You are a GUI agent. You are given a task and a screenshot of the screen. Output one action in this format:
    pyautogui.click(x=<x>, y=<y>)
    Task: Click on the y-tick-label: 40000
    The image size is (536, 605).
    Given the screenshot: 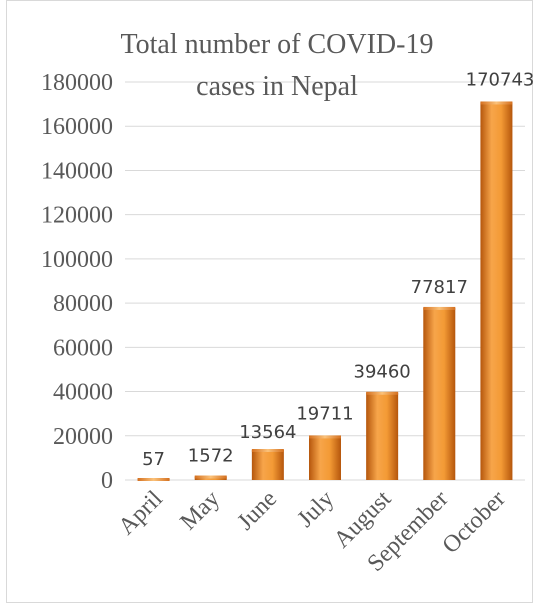 What is the action you would take?
    pyautogui.click(x=83, y=393)
    